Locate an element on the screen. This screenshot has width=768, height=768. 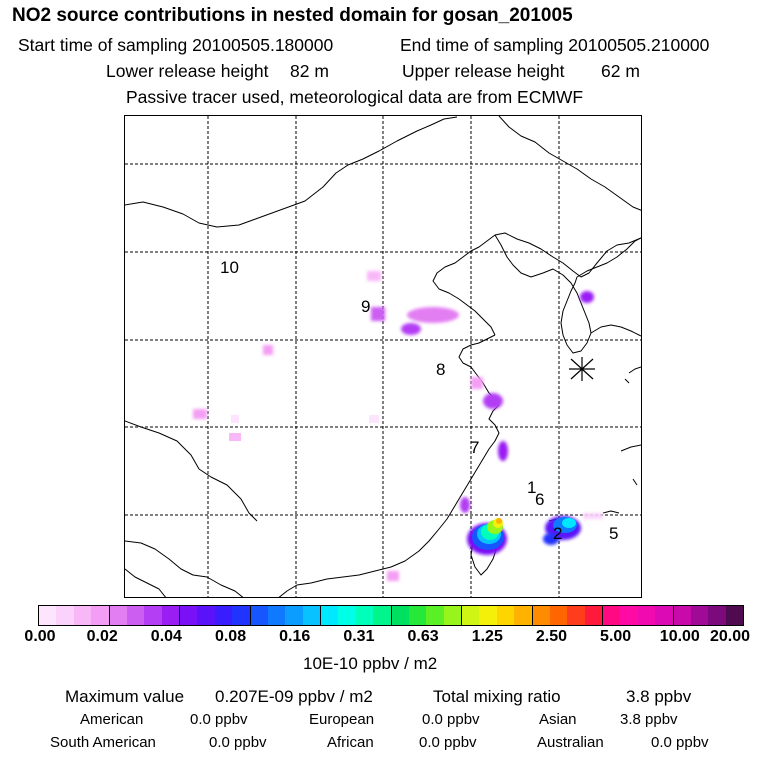
region-label-6: 6 is located at coordinates (540, 499).